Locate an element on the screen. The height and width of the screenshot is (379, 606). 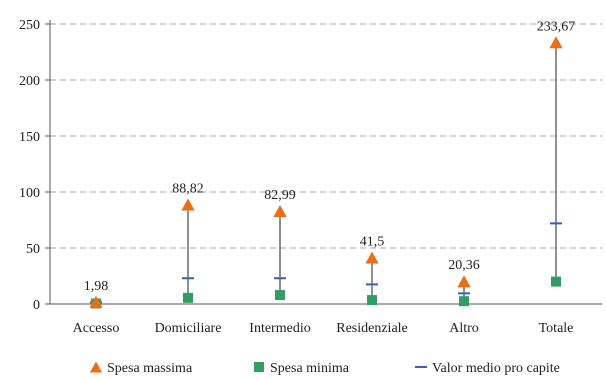
x-category-label-0: Accesso is located at coordinates (96, 328).